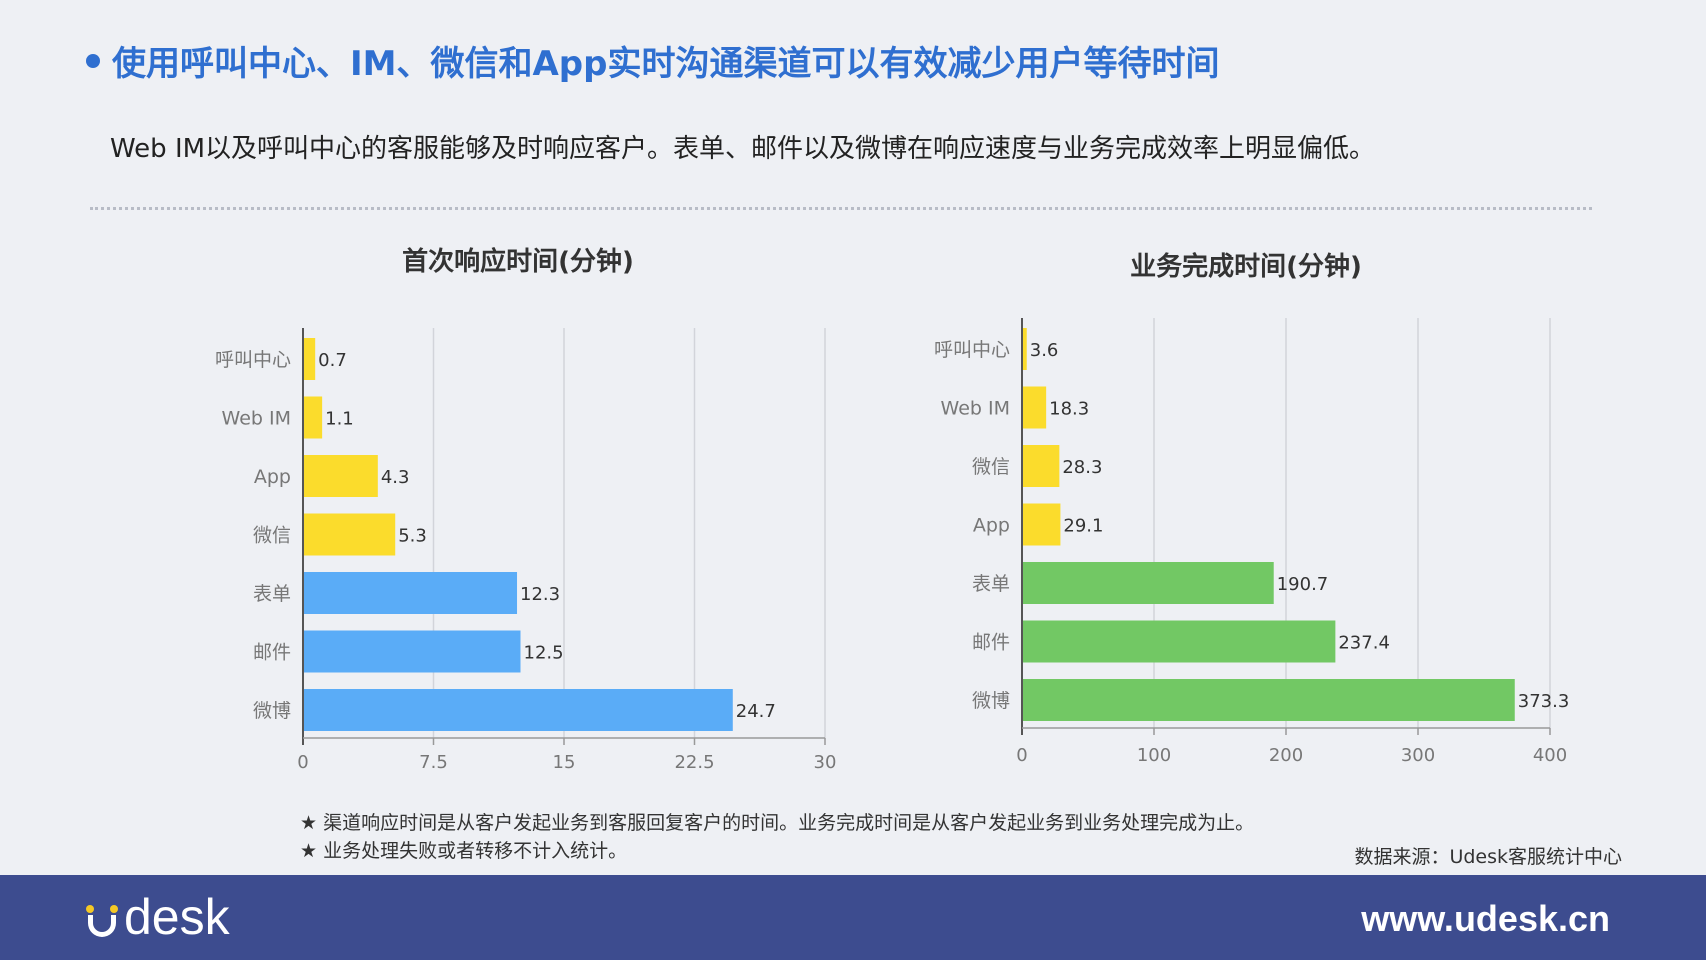 The height and width of the screenshot is (960, 1706). Describe the element at coordinates (1044, 350) in the screenshot. I see `value-label: 3.6` at that location.